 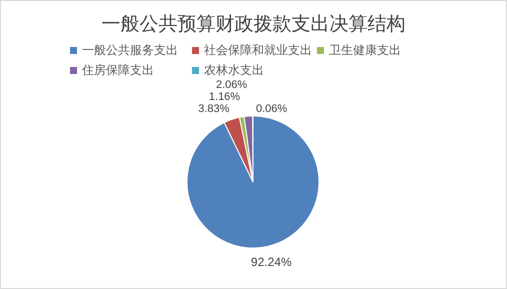 What do you see at coordinates (117, 70) in the screenshot?
I see `legend-label: 住房保障支出` at bounding box center [117, 70].